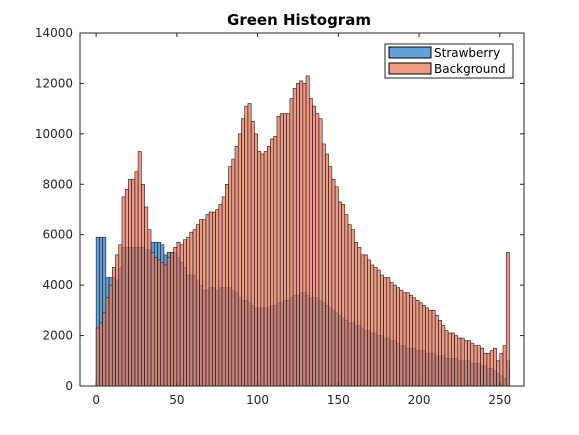 The image size is (579, 435). I want to click on x-tick-label: 50, so click(176, 400).